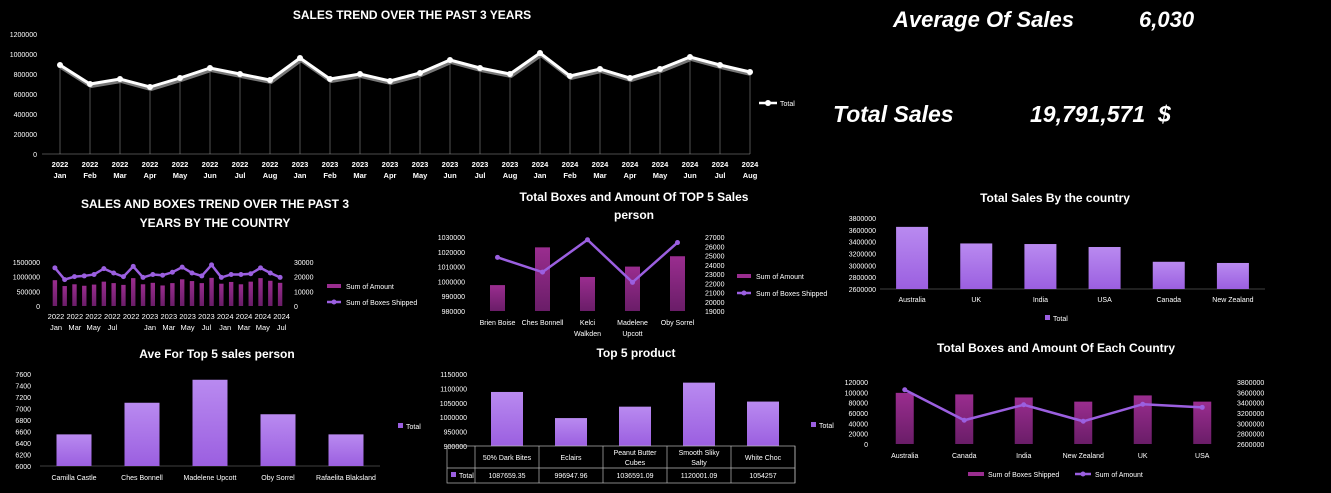 This screenshot has width=1331, height=493. Describe the element at coordinates (1023, 456) in the screenshot. I see `boxesamount-x-label: India` at that location.